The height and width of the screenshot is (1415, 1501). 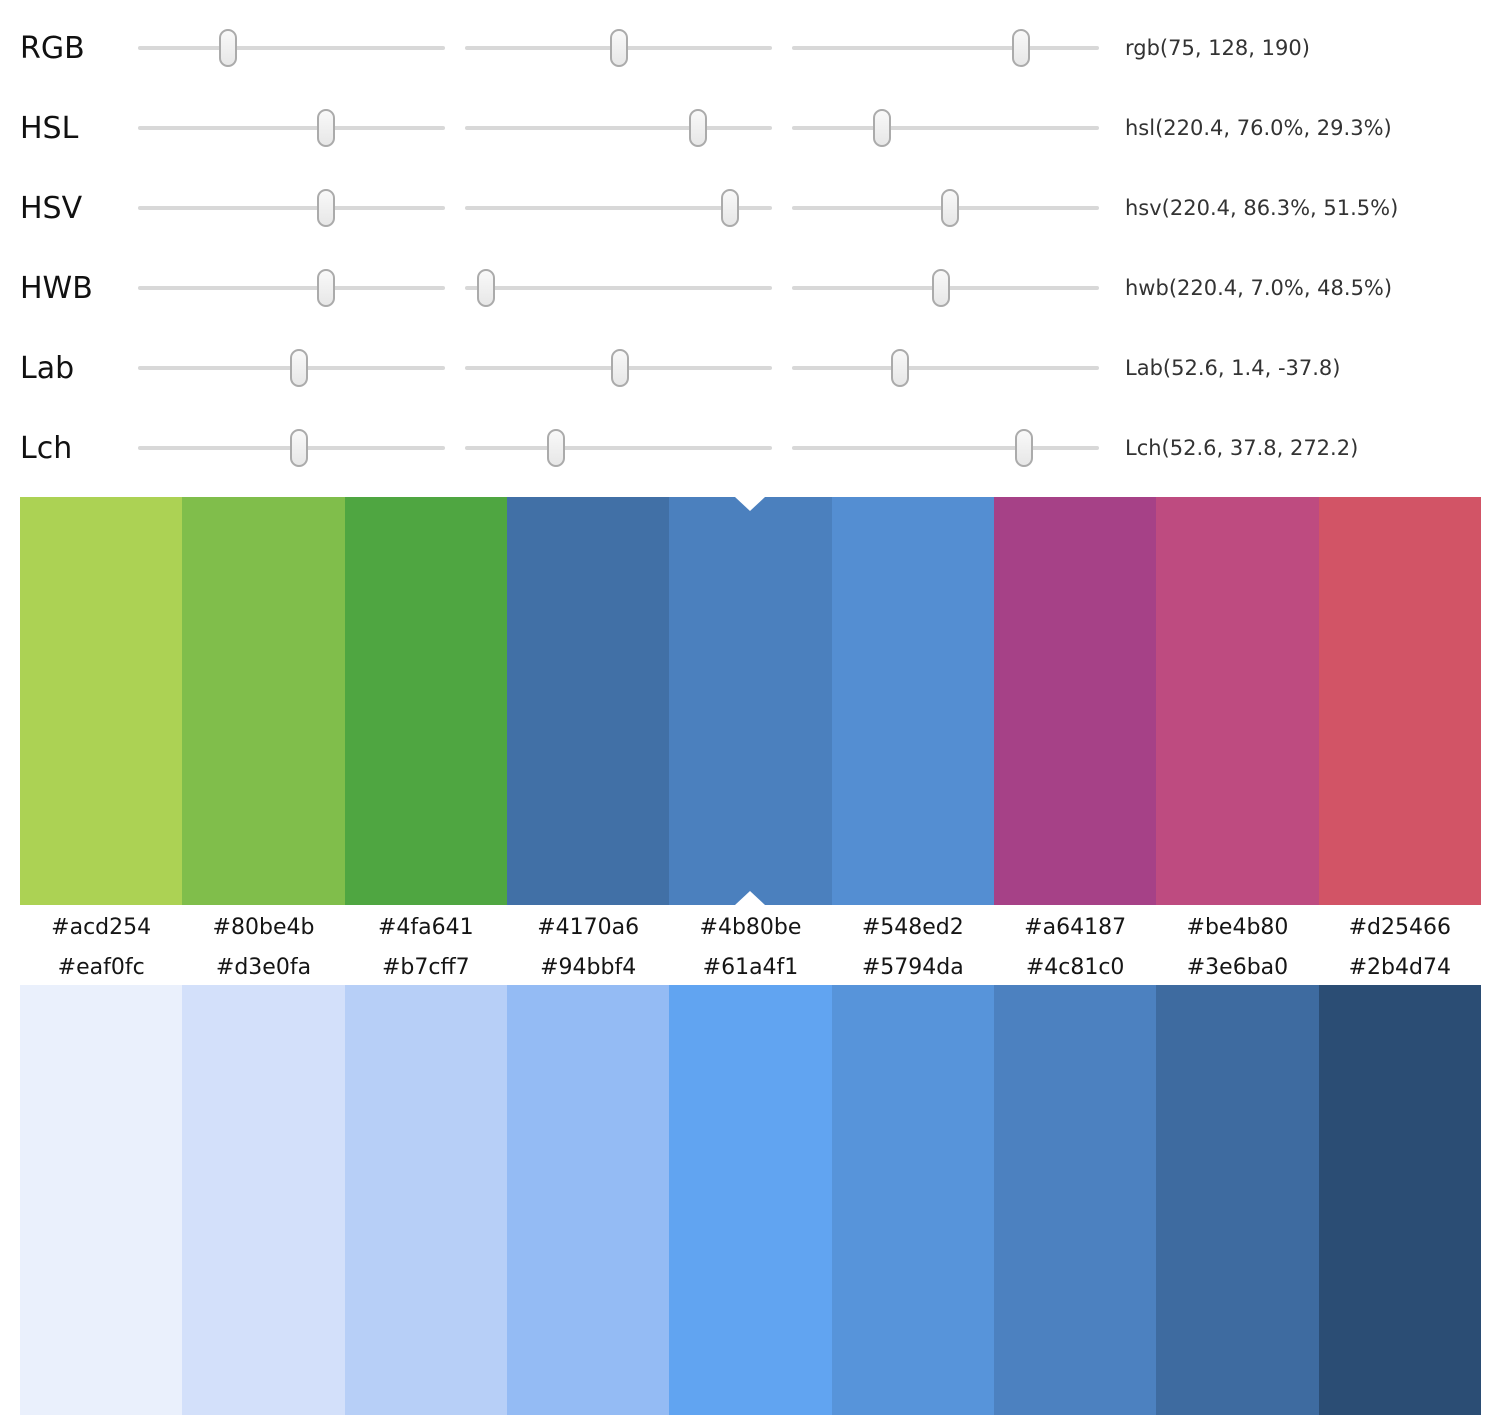 I want to click on swatch-hex-label: #2b4d74, so click(x=1399, y=967).